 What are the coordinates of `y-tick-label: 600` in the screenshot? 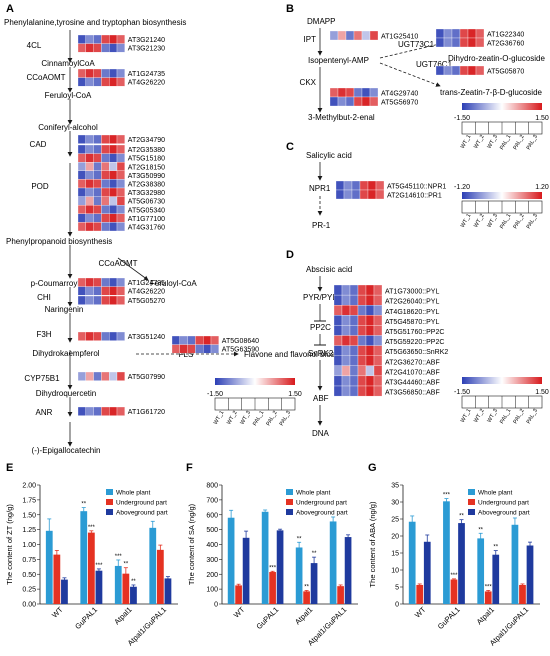 It's located at (212, 515).